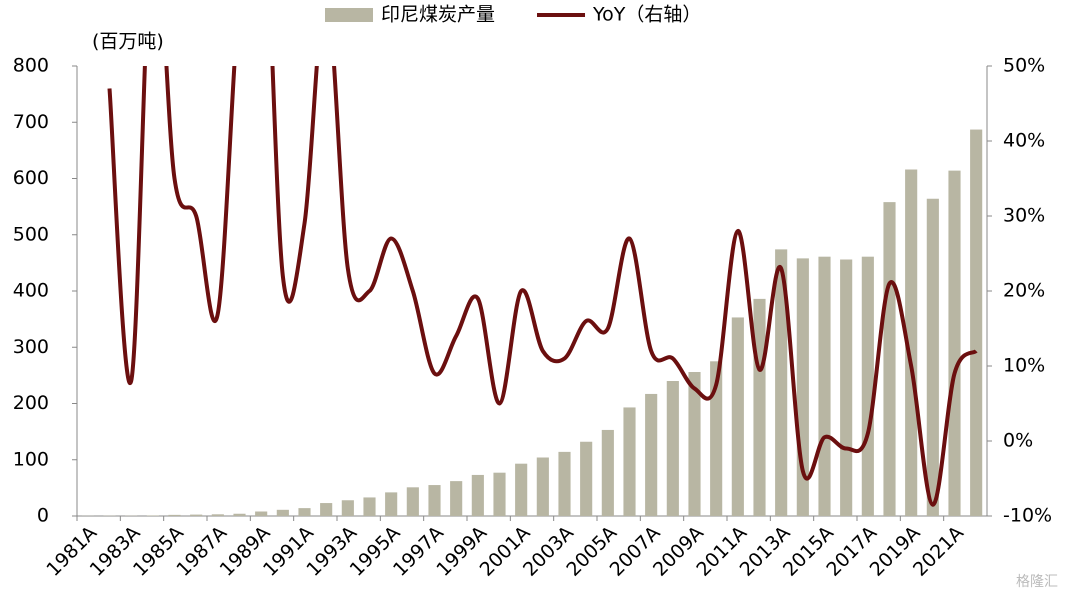  Describe the element at coordinates (1024, 66) in the screenshot. I see `y2-tick-label: 50%` at that location.